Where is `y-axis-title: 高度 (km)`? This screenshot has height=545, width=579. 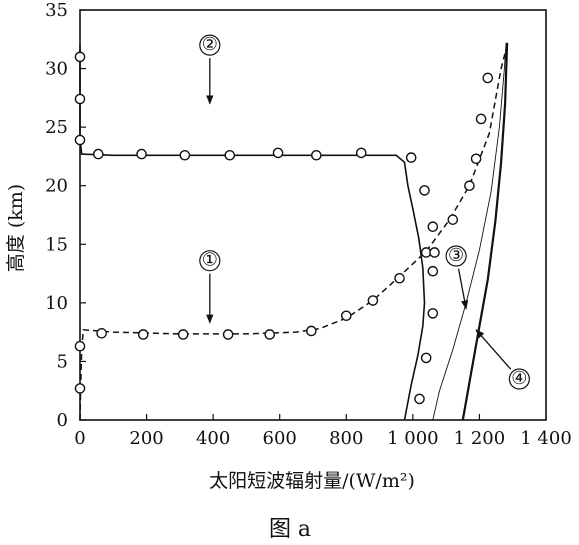 y-axis-title: 高度 (km) is located at coordinates (16, 228).